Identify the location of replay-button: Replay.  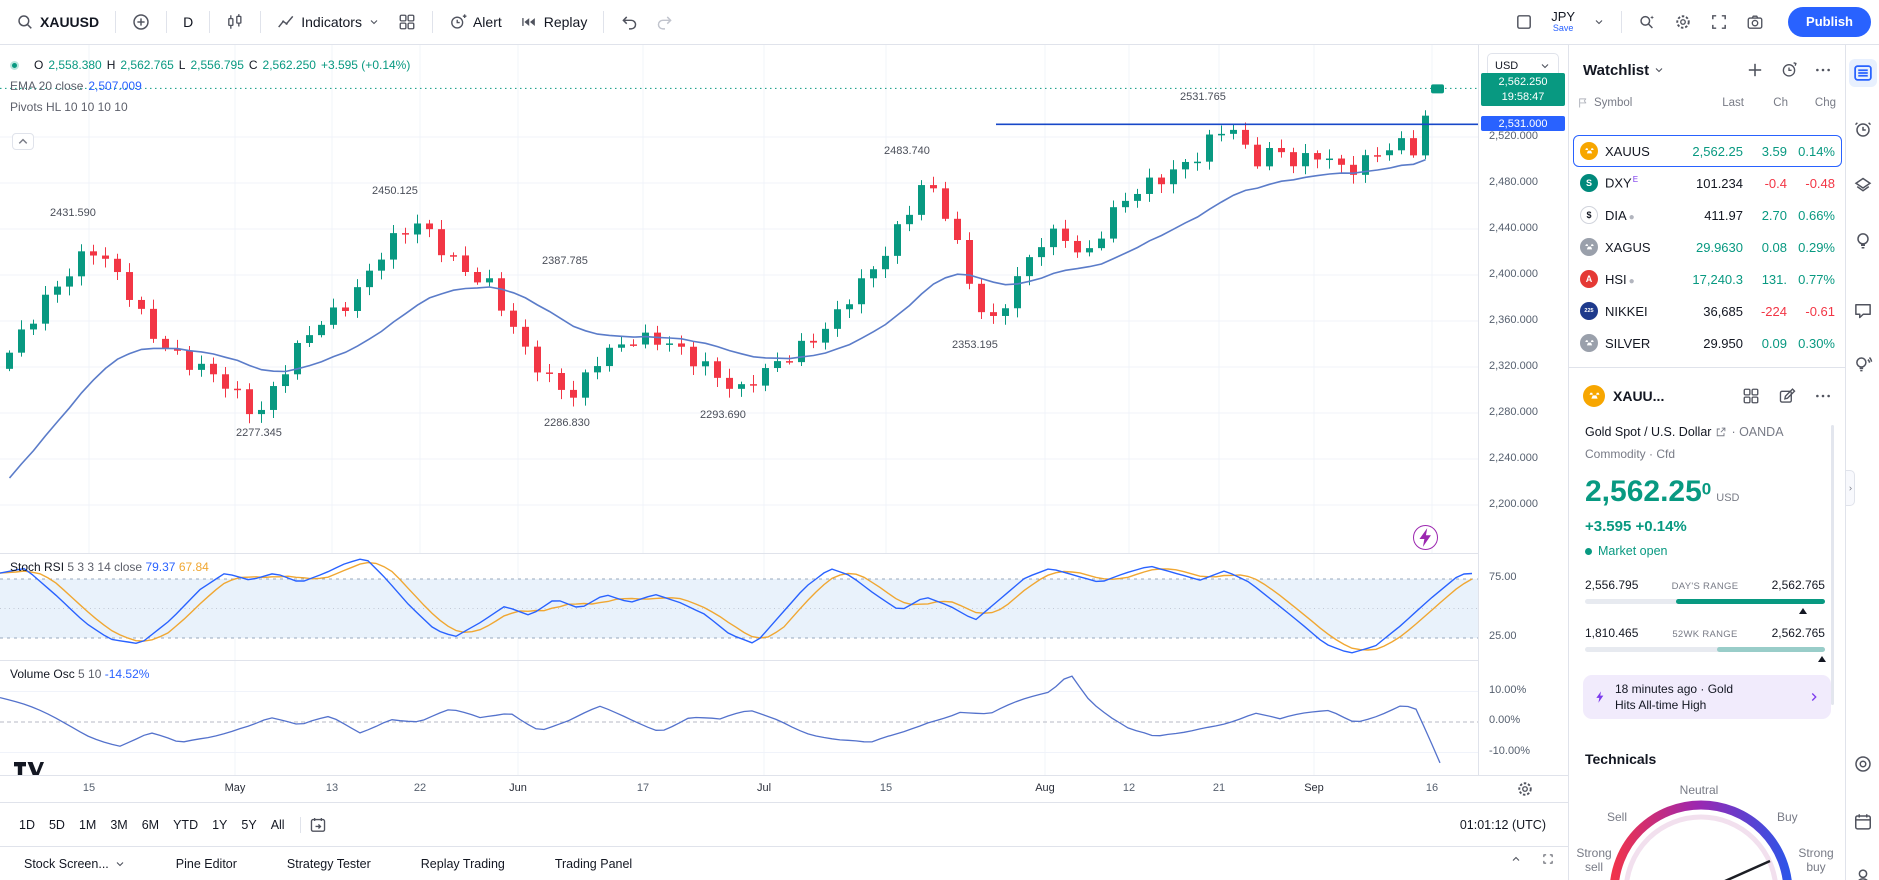
(554, 22).